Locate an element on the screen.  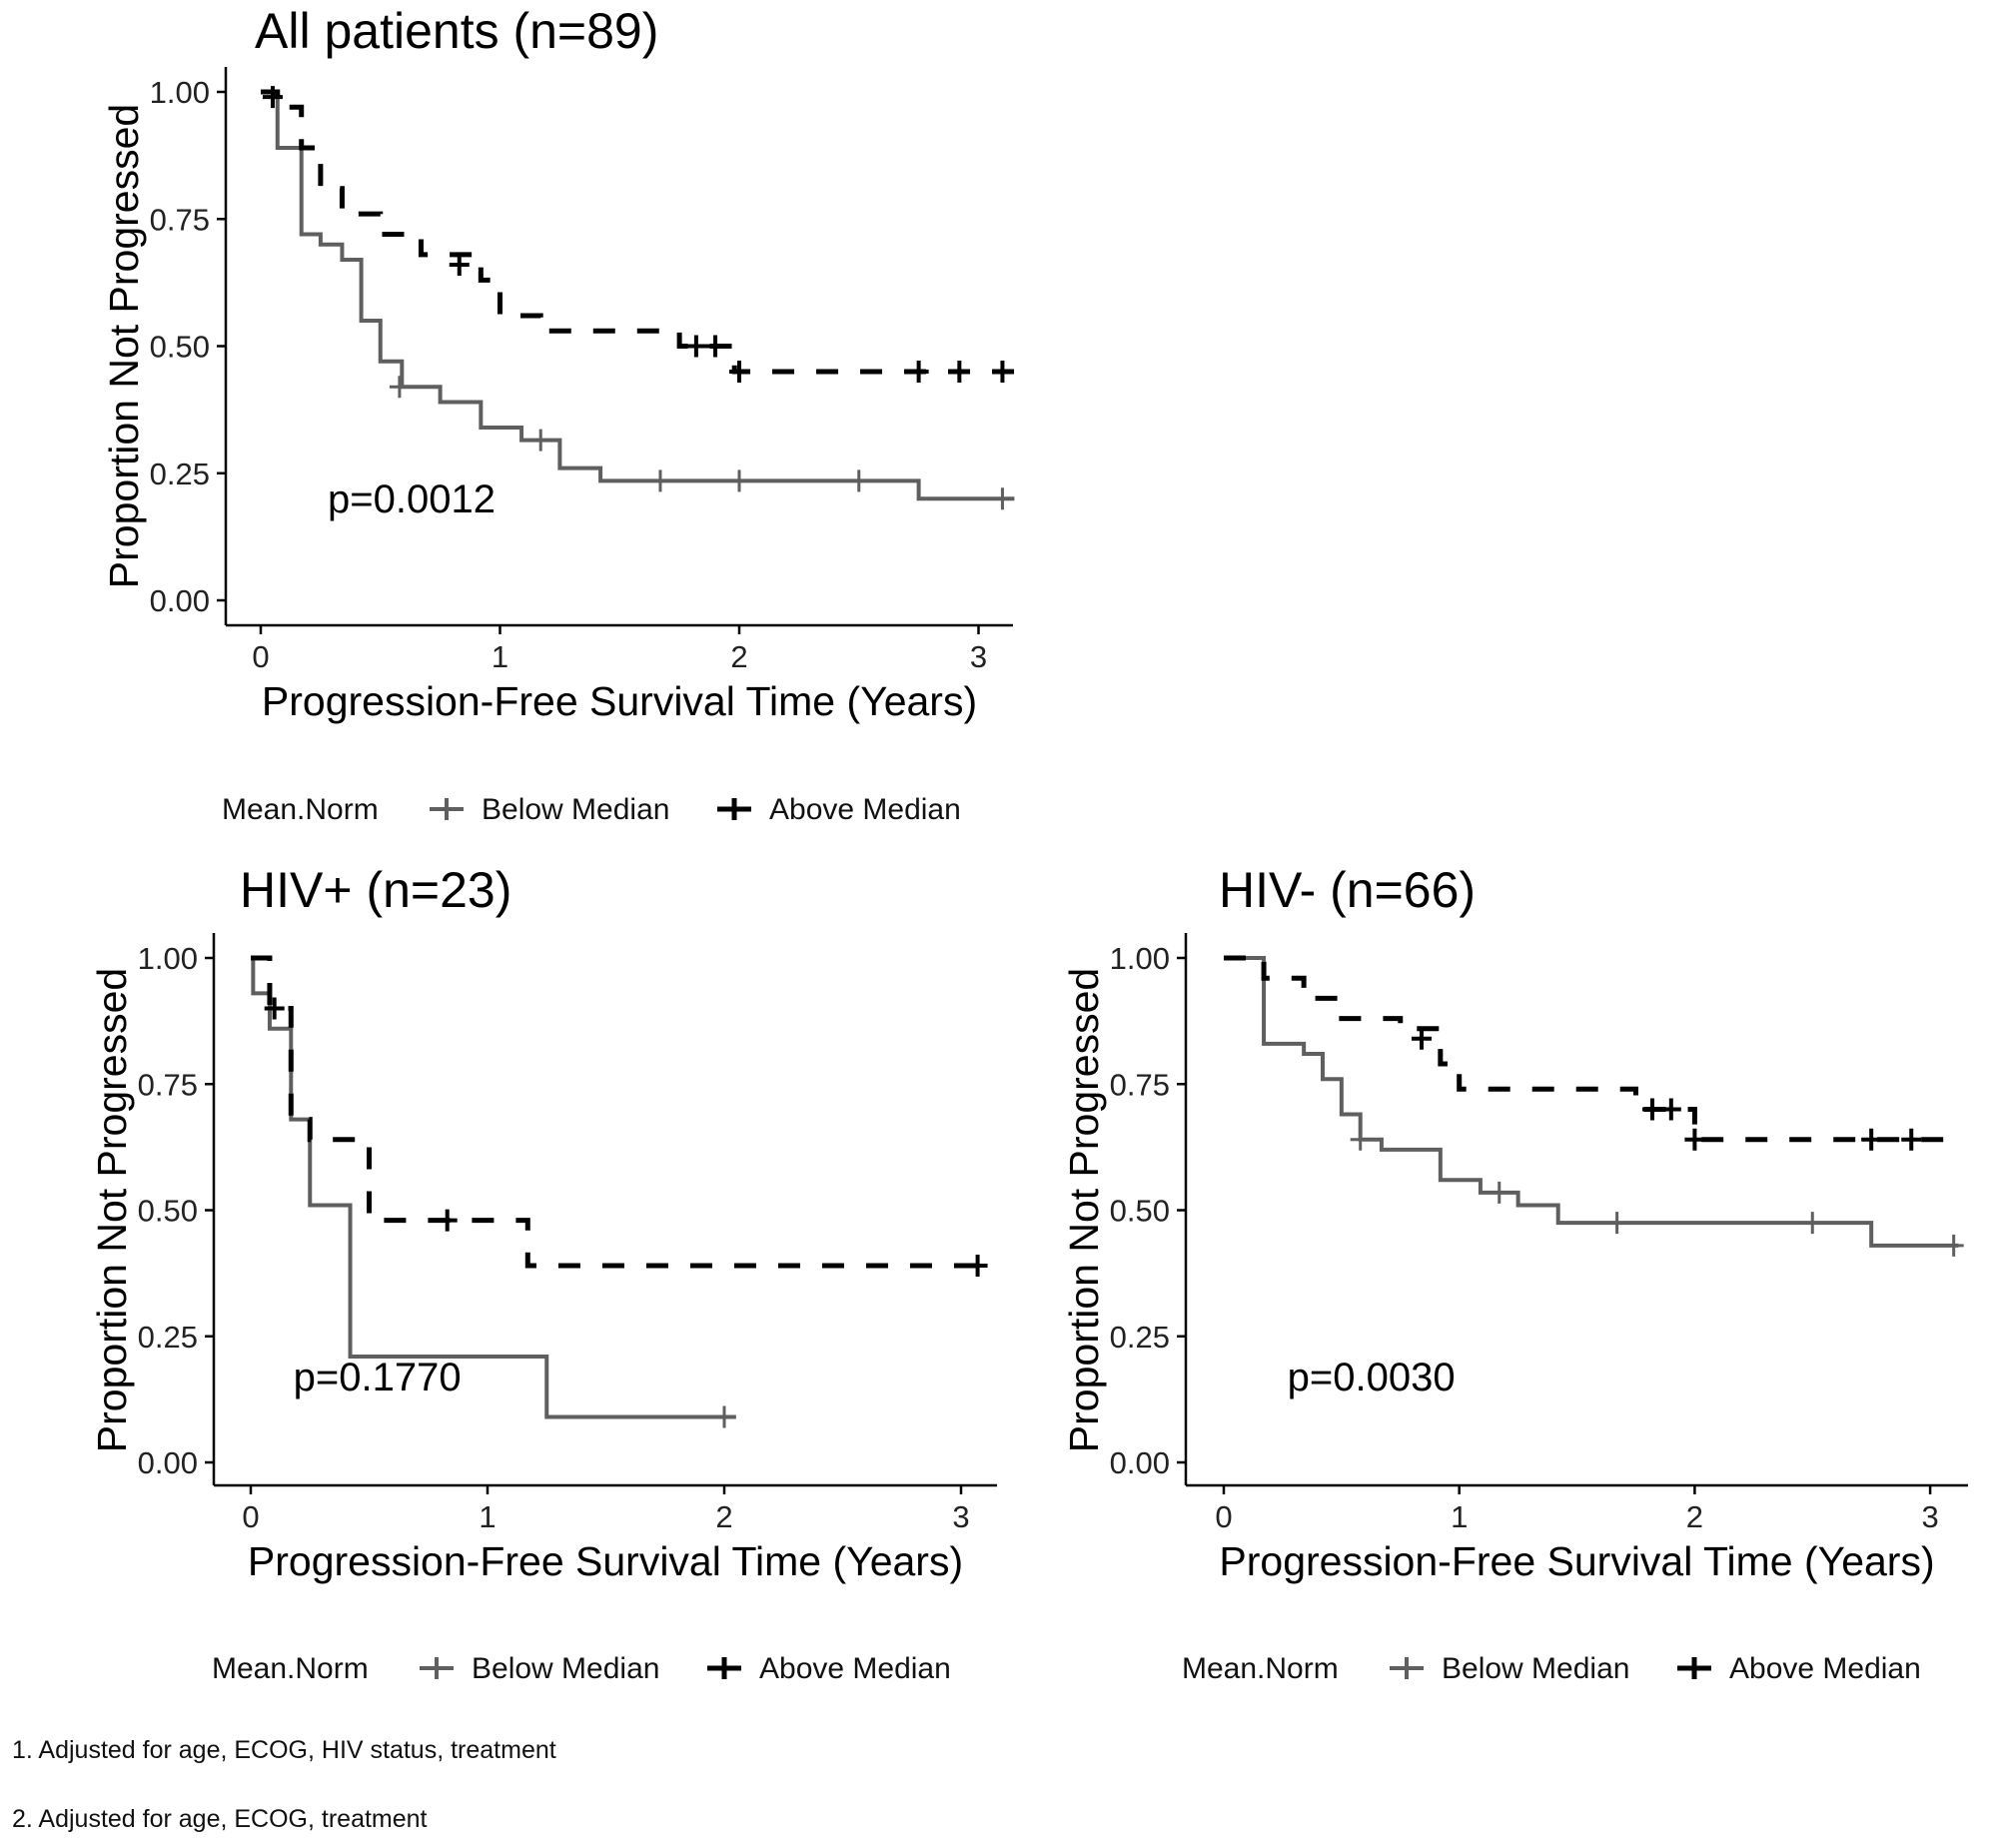
footnote-2: 2. Adjusted for age, ECOG, treatment is located at coordinates (220, 1819).